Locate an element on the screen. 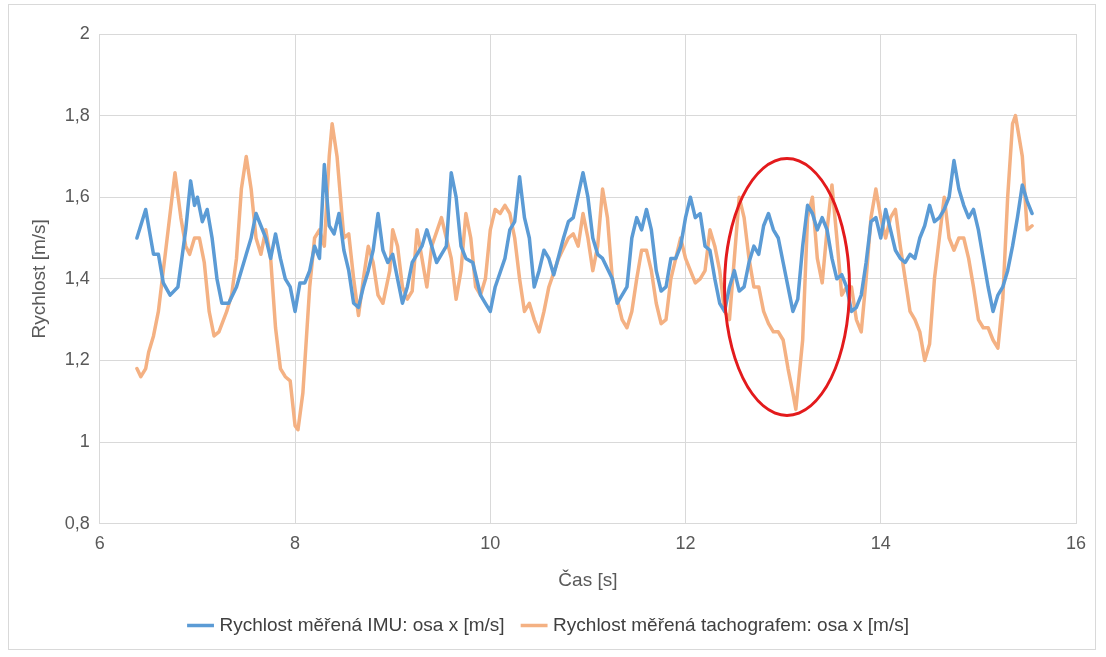 Image resolution: width=1106 pixels, height=657 pixels. y-axis-title: Rychlost [m/s] is located at coordinates (38, 279).